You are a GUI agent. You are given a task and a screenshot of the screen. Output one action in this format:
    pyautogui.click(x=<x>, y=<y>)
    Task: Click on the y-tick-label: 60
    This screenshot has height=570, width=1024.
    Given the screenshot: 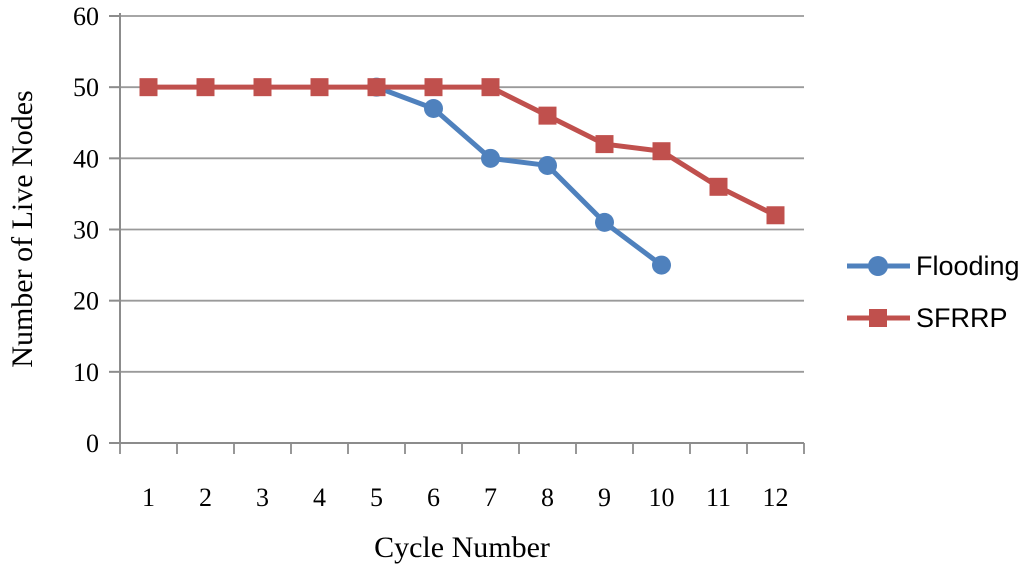 What is the action you would take?
    pyautogui.click(x=86, y=16)
    